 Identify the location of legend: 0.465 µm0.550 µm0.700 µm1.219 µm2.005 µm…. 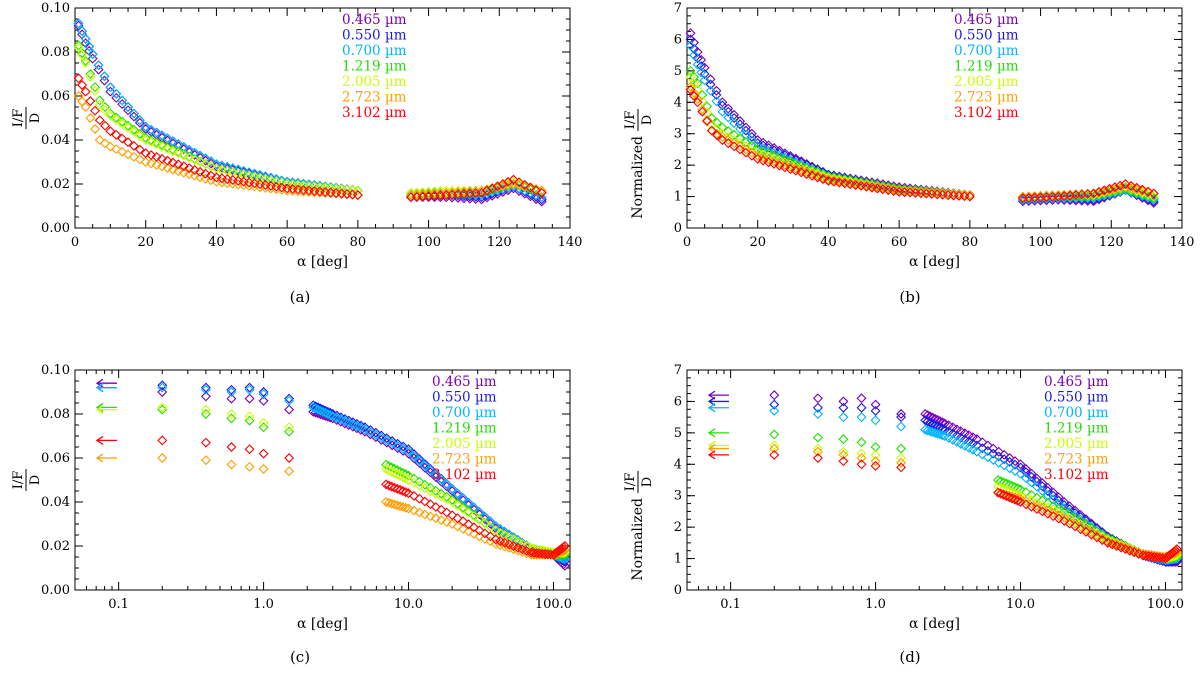
(374, 66).